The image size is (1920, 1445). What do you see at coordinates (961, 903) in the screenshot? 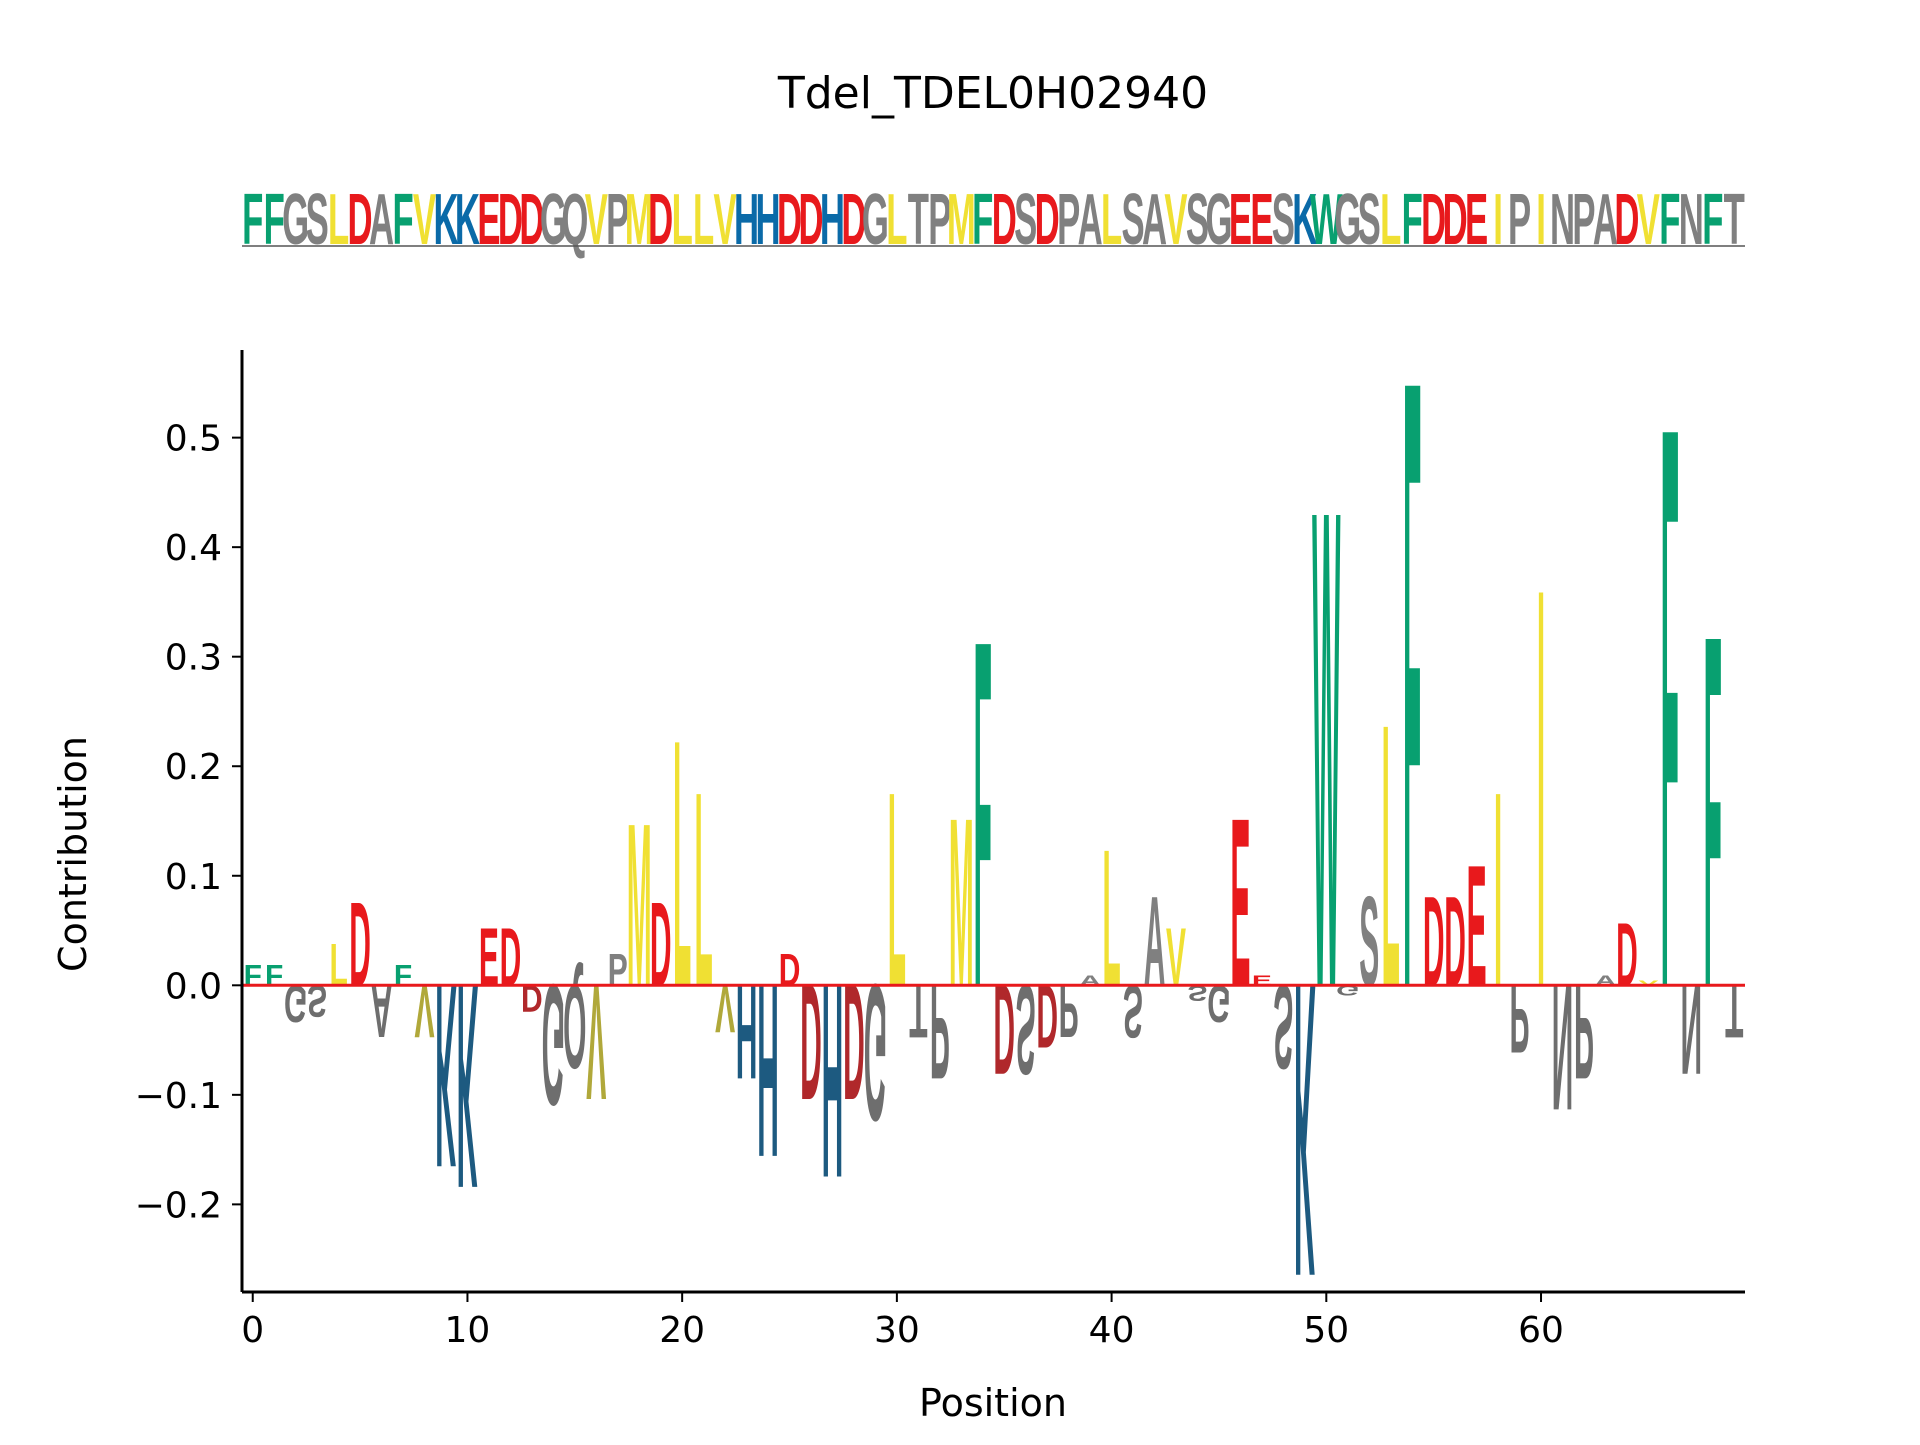
I see `logo-letter: M` at bounding box center [961, 903].